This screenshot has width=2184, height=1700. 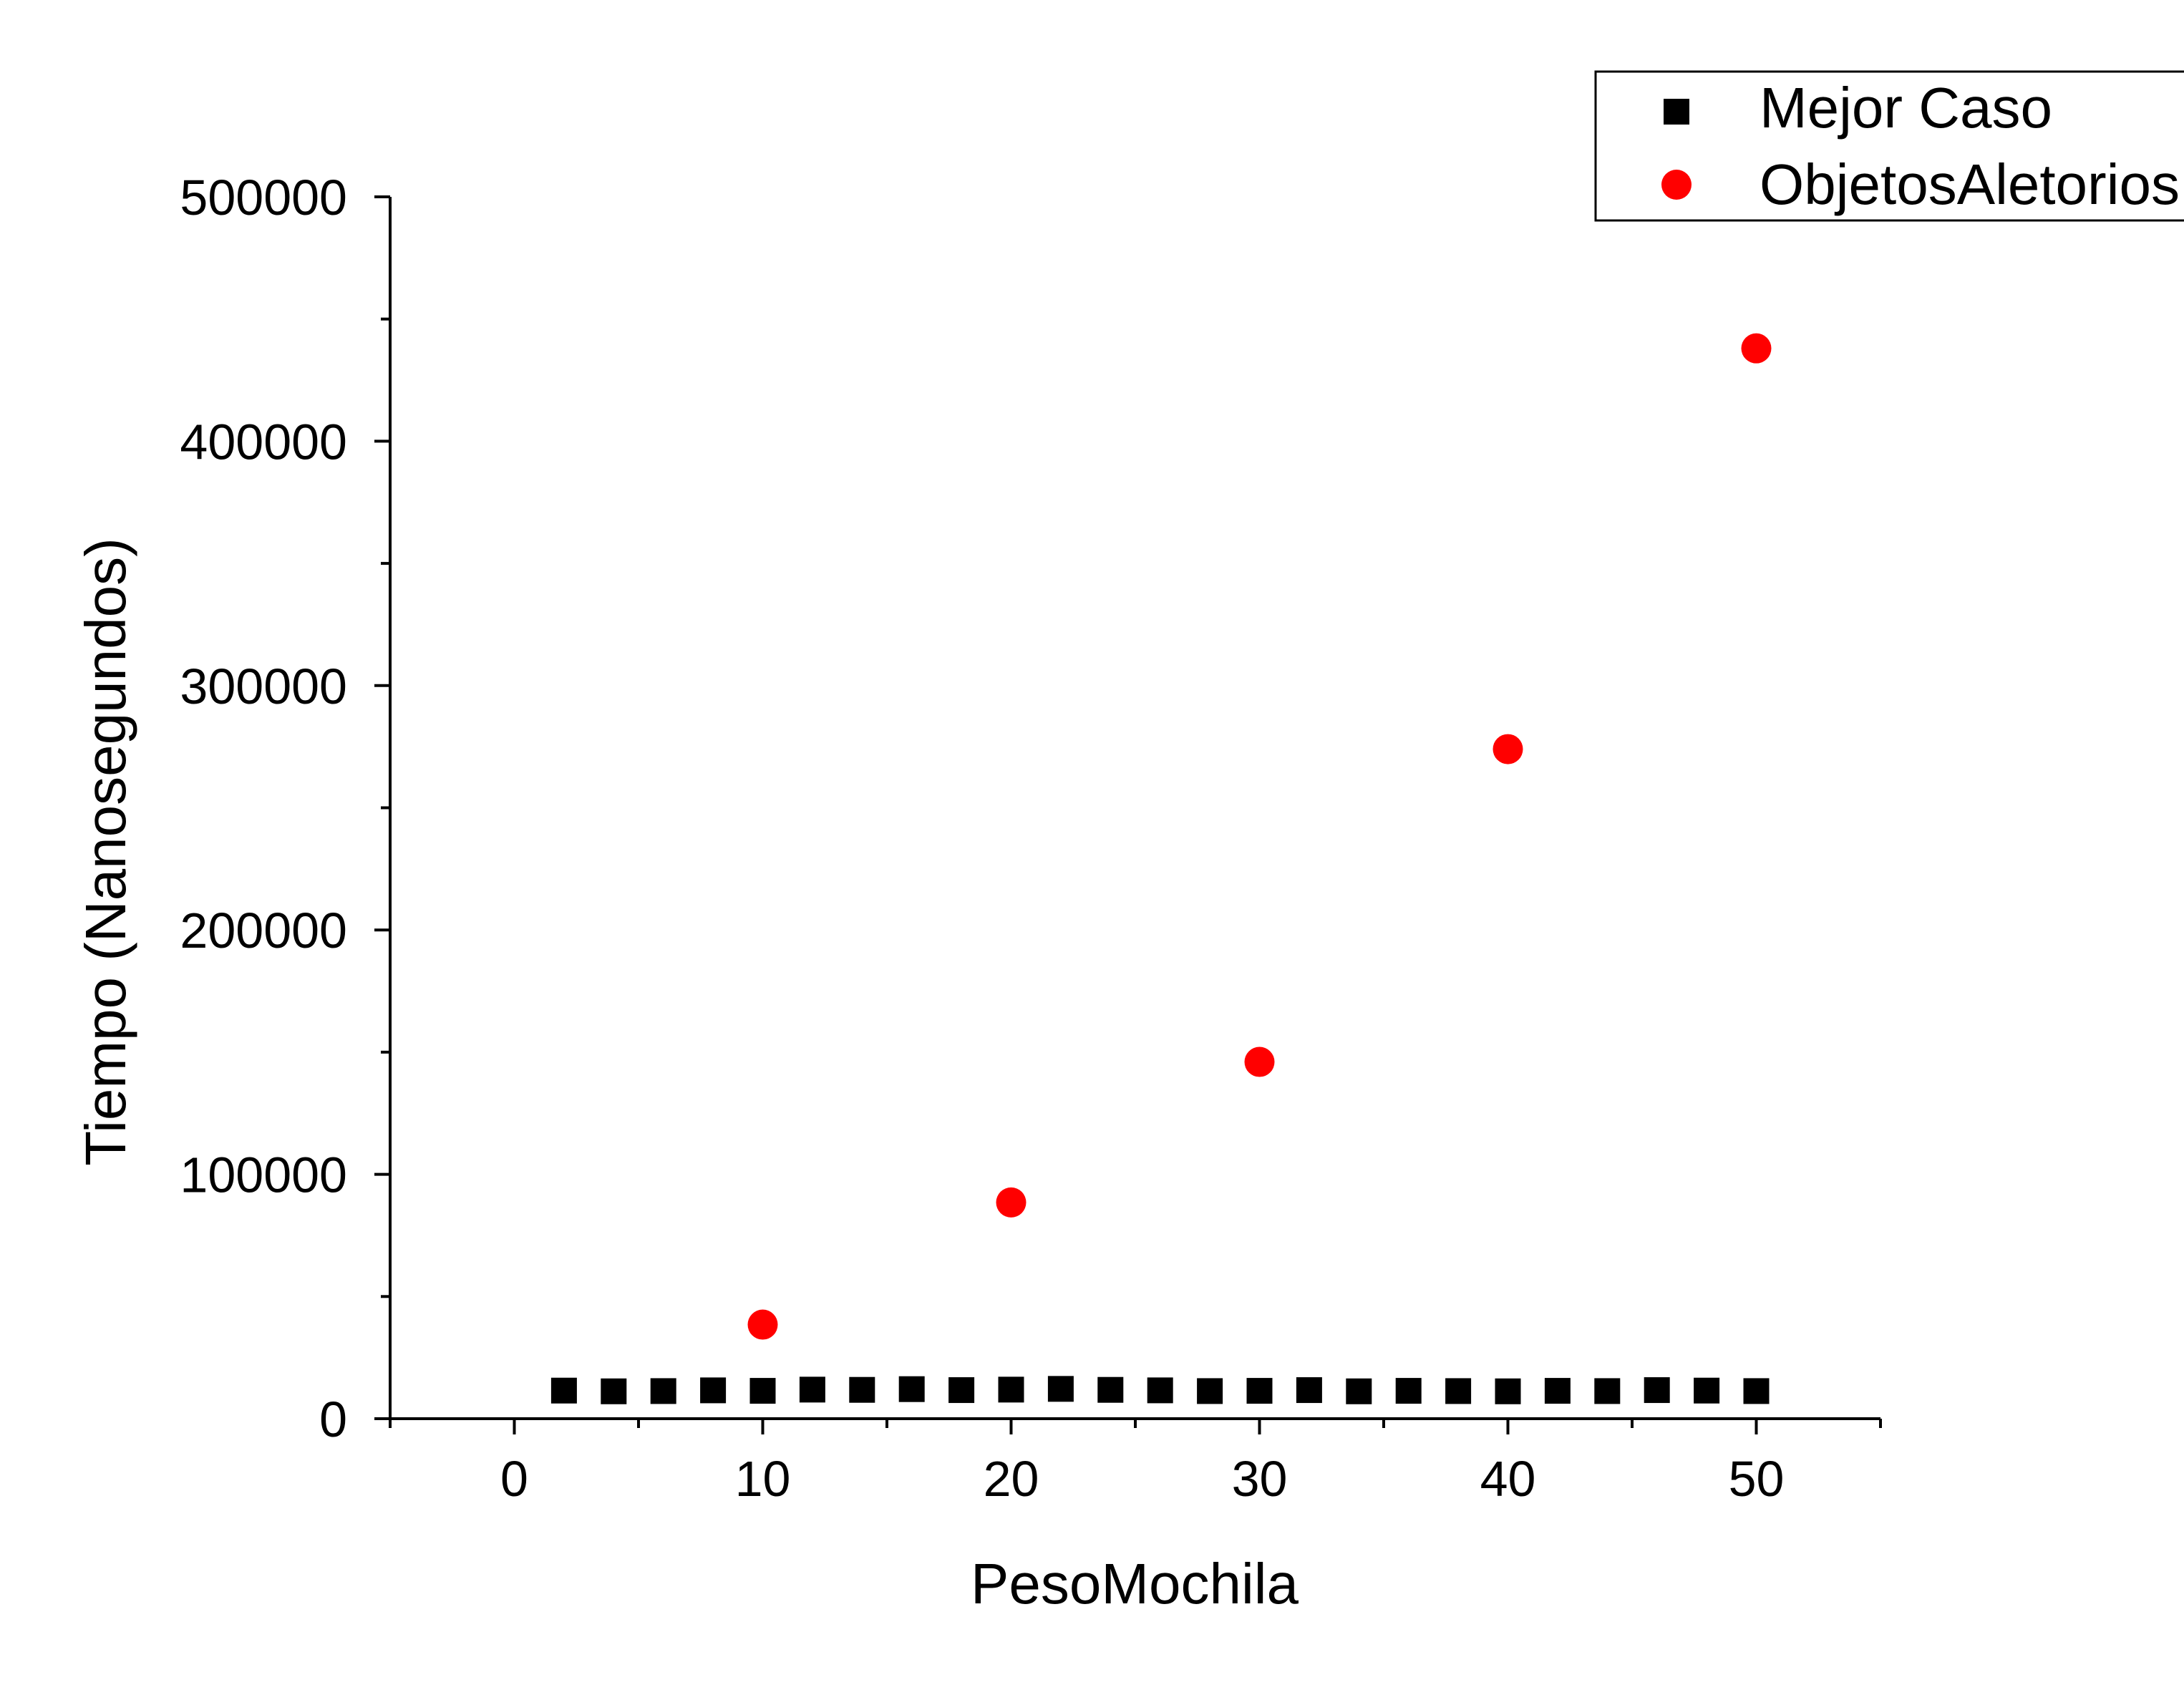 What do you see at coordinates (1970, 184) in the screenshot?
I see `legend-label-objetos-aletorios: ObjetosAletorios` at bounding box center [1970, 184].